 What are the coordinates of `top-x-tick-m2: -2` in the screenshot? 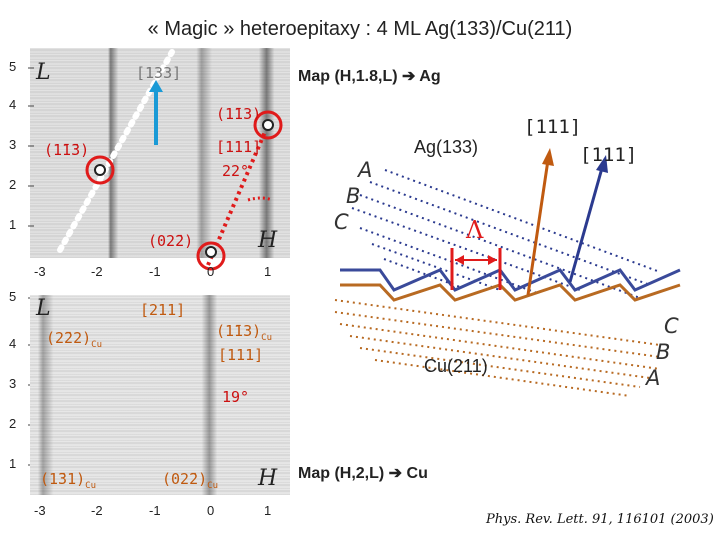 It's located at (97, 271).